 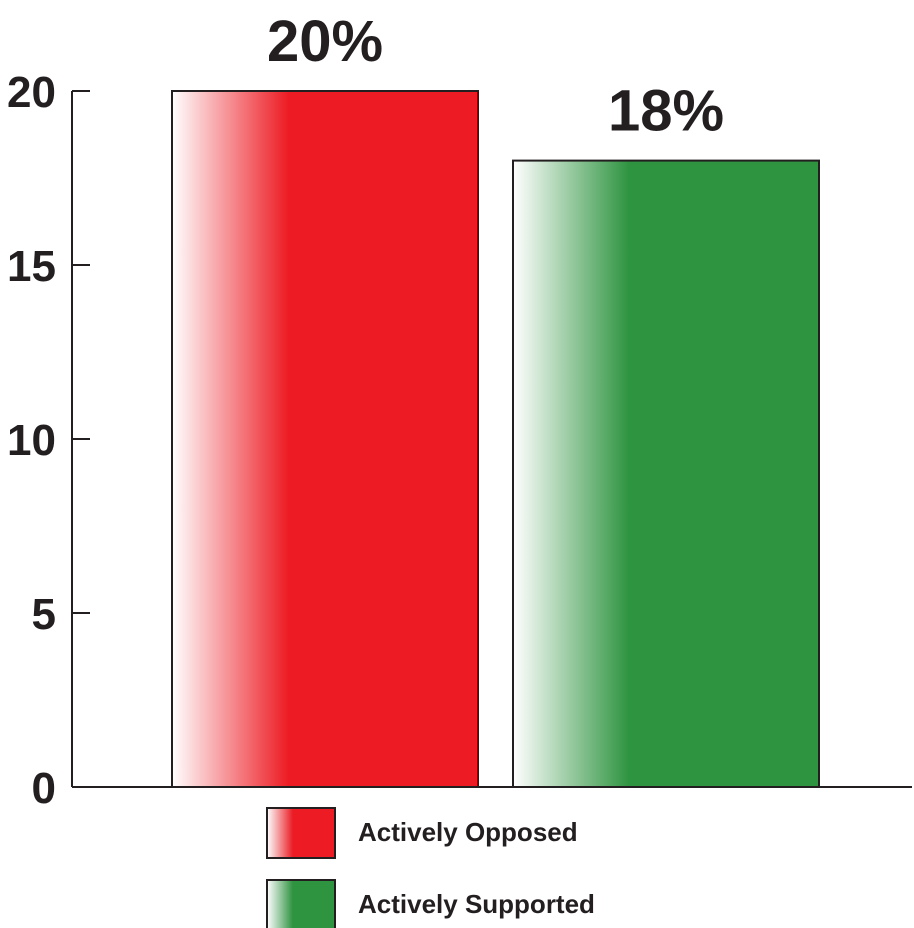 What do you see at coordinates (430, 867) in the screenshot?
I see `legend: Actively Opposed Actively Supported` at bounding box center [430, 867].